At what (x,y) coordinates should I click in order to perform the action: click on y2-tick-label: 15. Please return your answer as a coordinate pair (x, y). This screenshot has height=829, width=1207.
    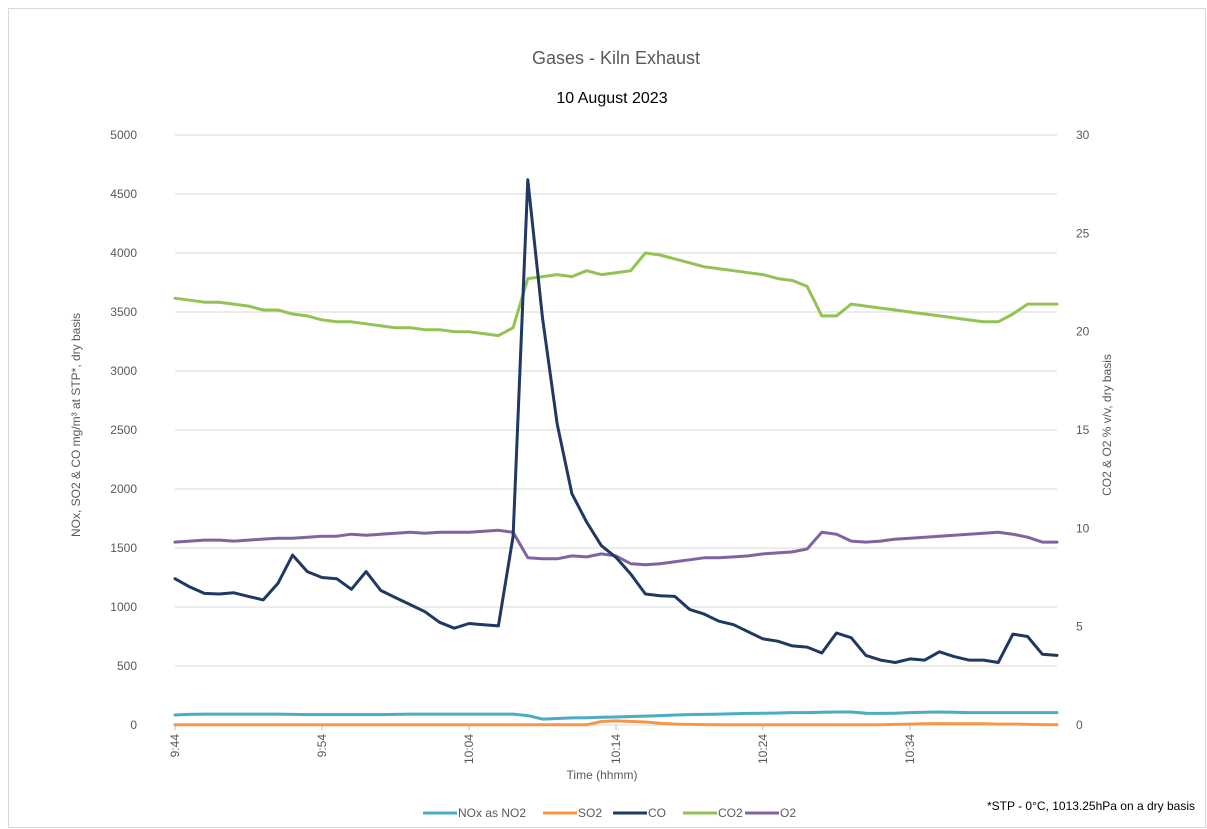
    Looking at the image, I should click on (1083, 430).